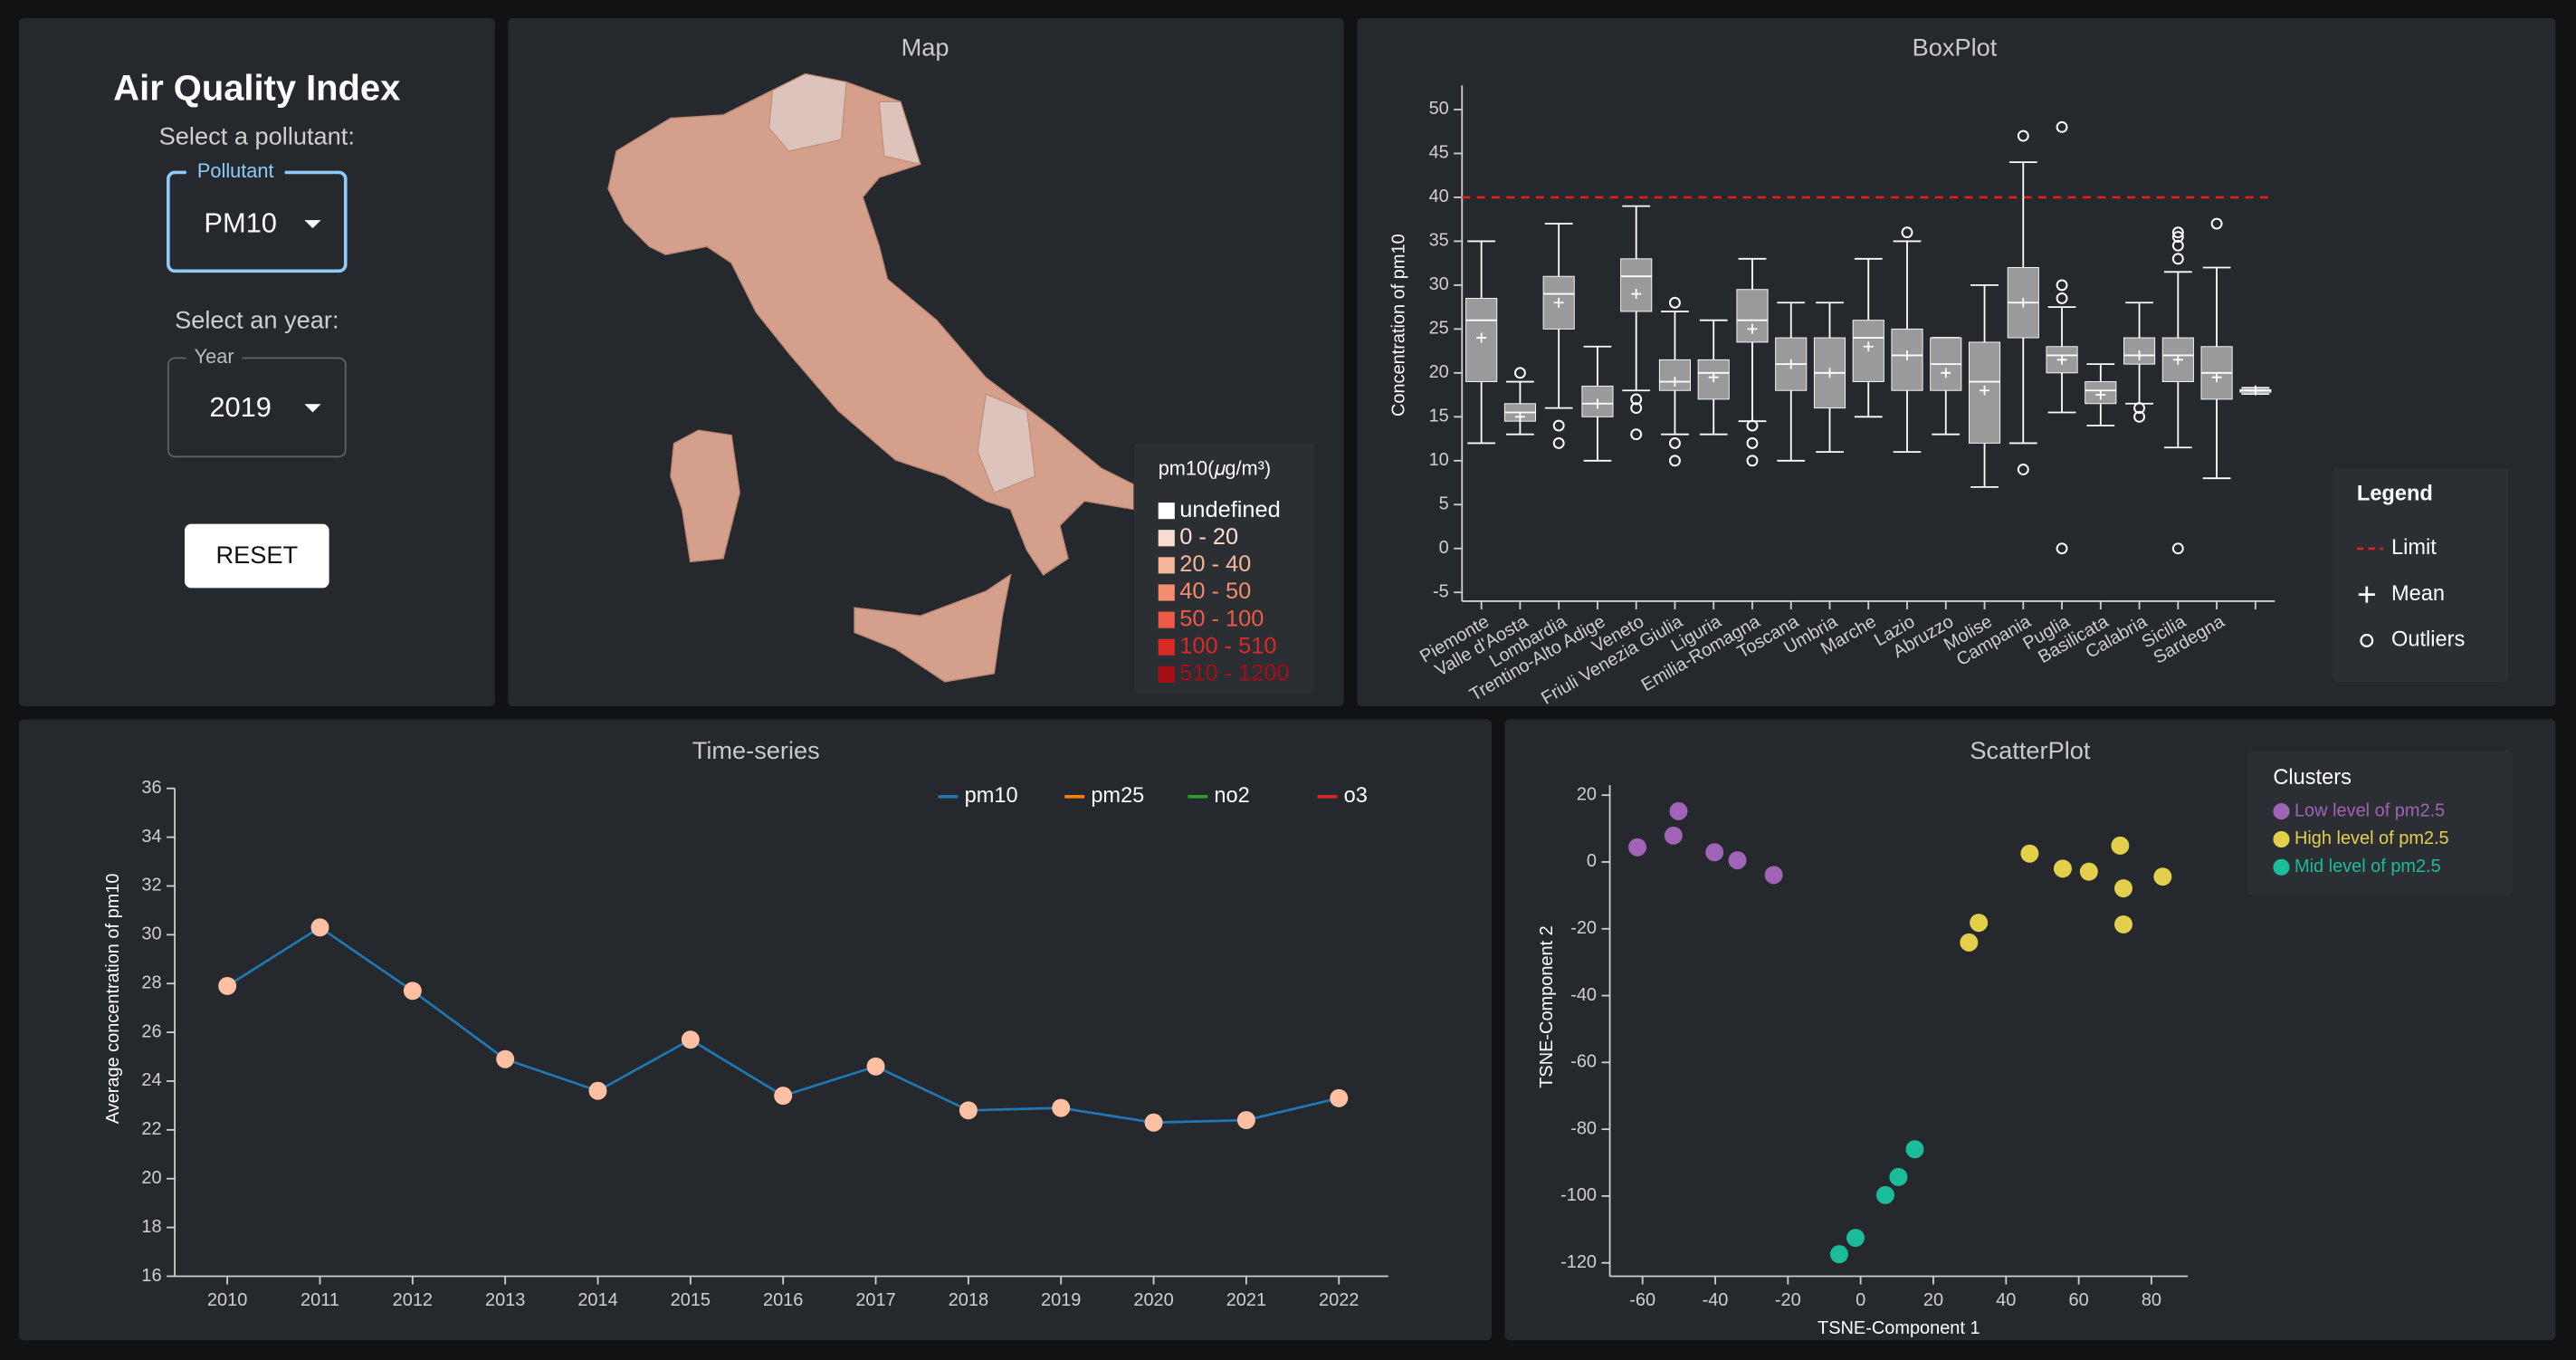 The height and width of the screenshot is (1360, 2576). I want to click on y-tick-label: -20, so click(1584, 928).